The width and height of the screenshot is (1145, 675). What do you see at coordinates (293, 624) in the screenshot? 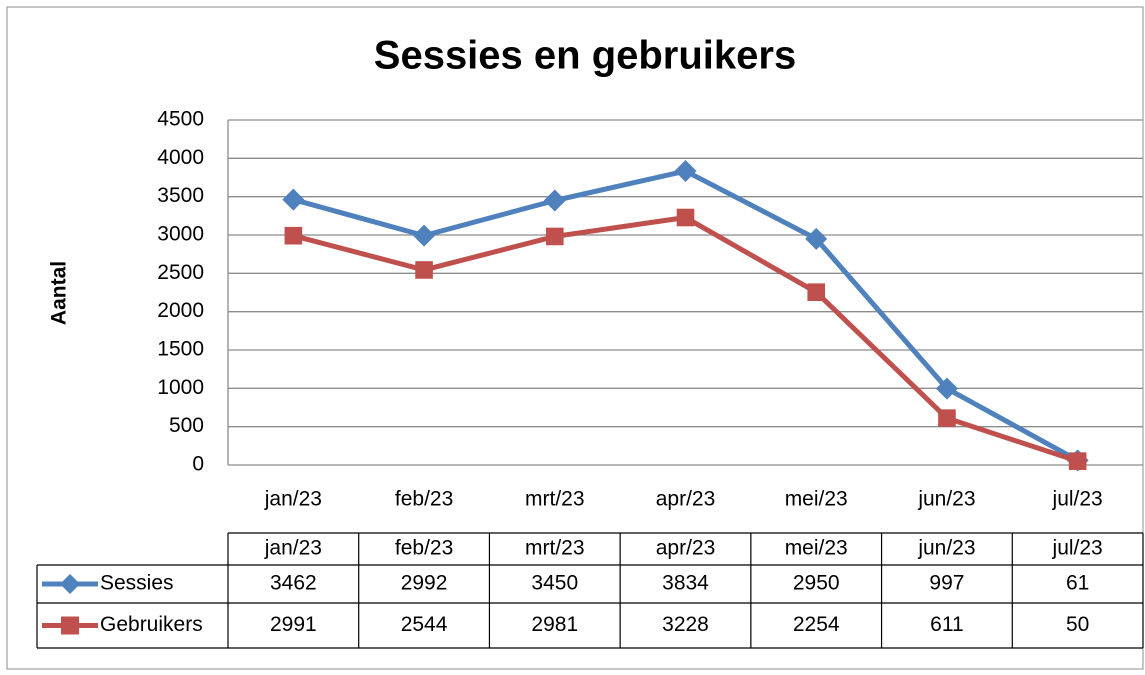
I see `table-value: 2991` at bounding box center [293, 624].